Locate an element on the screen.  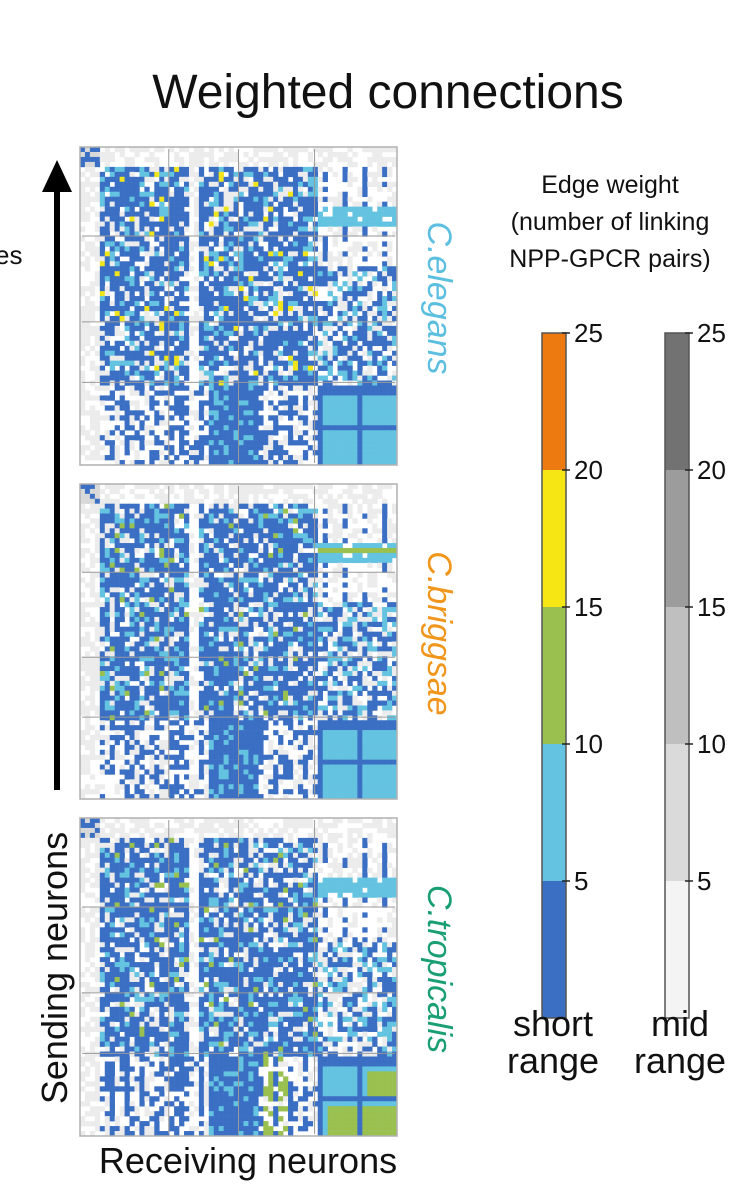
x-axis-label: Receiving neurons is located at coordinates (248, 1160).